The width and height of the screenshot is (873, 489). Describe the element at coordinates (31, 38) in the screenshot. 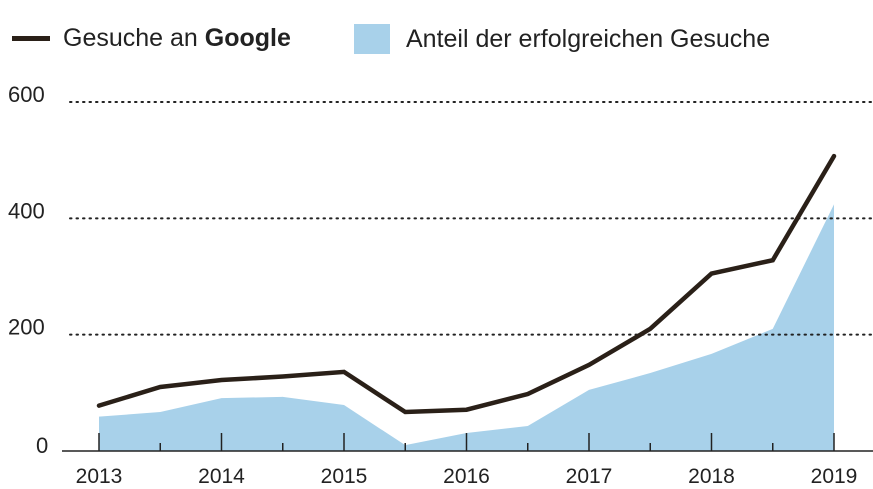

I see `legend-line-swatch` at that location.